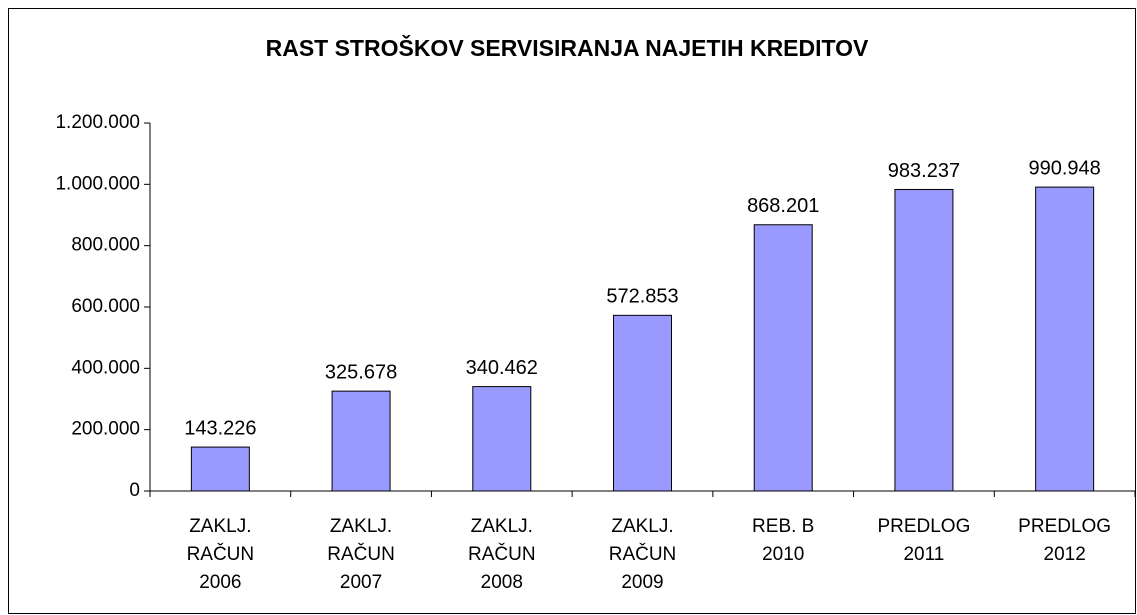 Image resolution: width=1137 pixels, height=615 pixels. Describe the element at coordinates (642, 582) in the screenshot. I see `x-tick-label: 2009` at that location.